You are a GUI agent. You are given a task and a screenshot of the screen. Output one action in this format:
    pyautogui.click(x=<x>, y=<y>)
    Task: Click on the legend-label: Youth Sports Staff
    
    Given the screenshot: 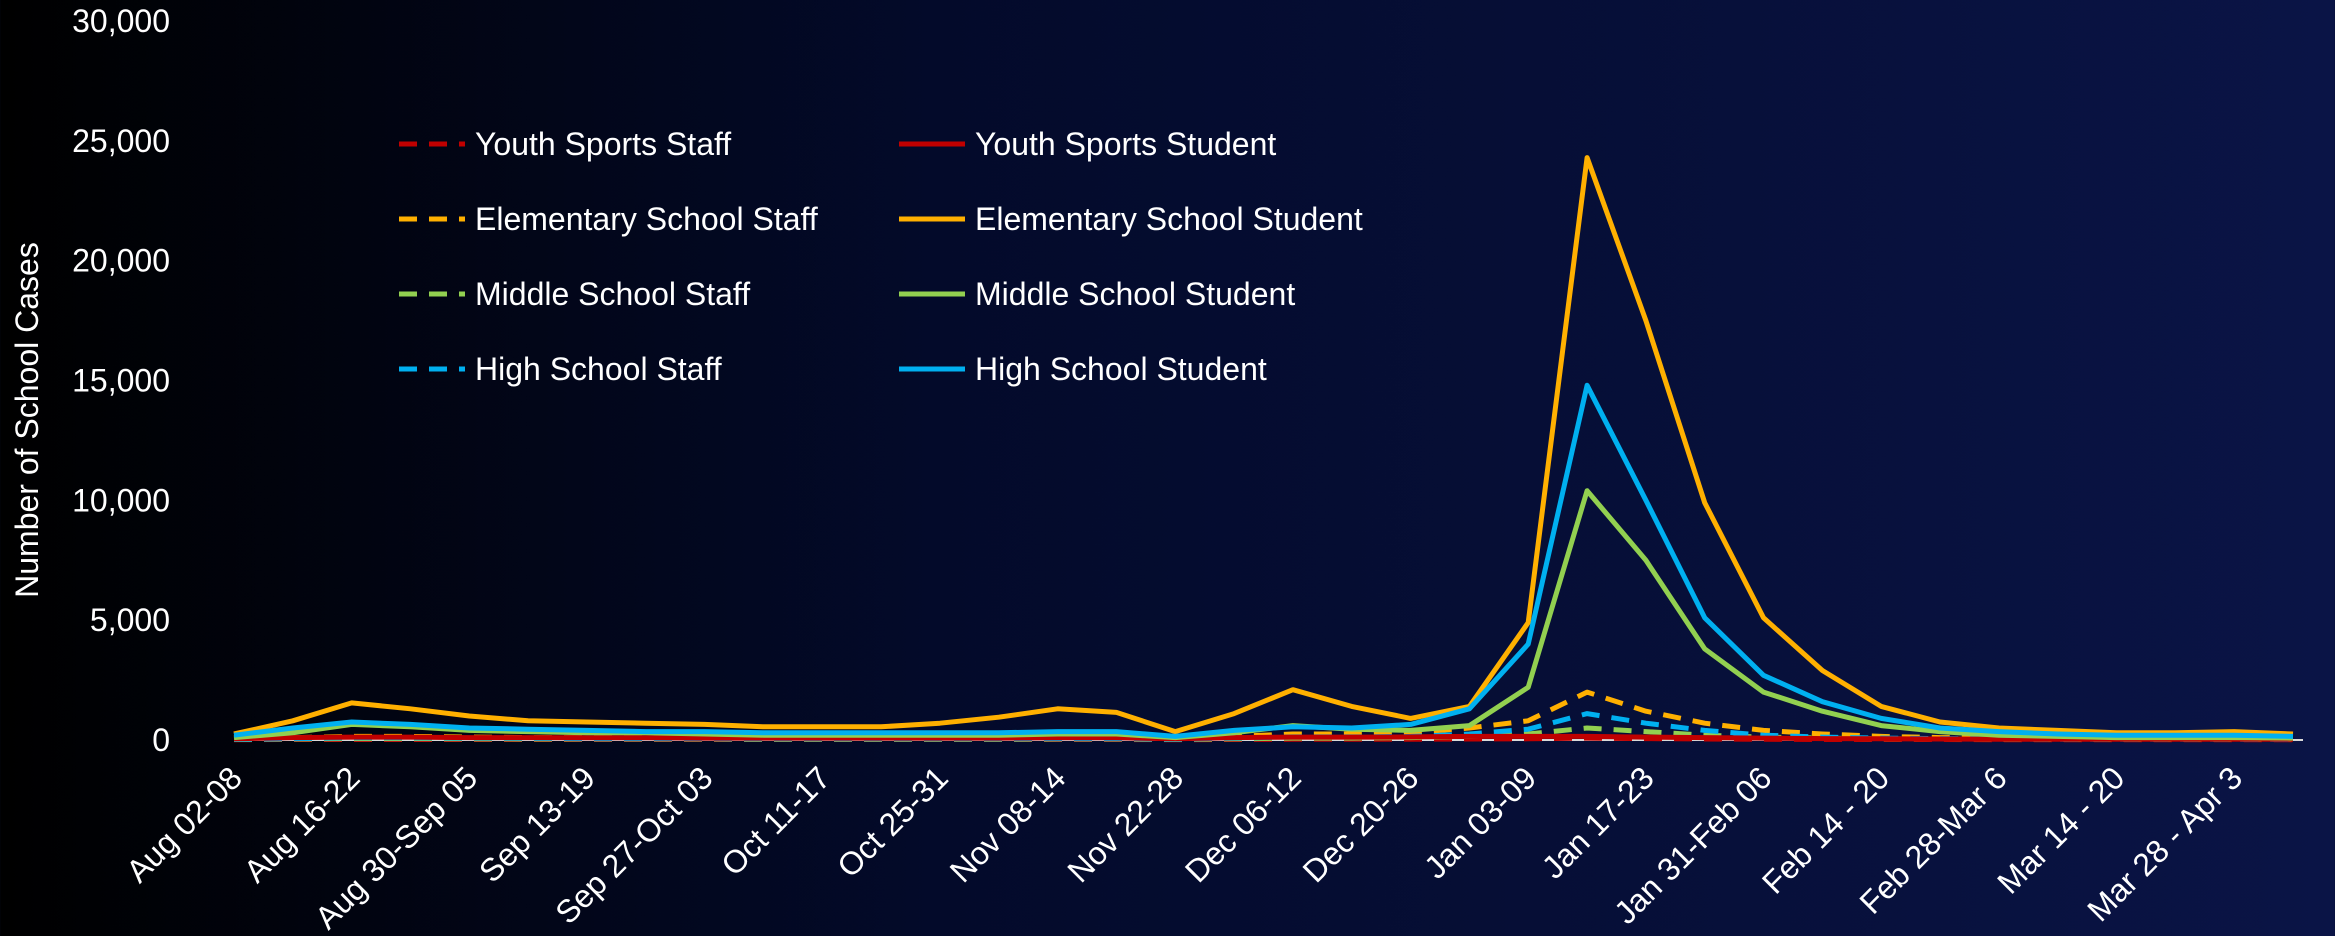 What is the action you would take?
    pyautogui.click(x=603, y=144)
    